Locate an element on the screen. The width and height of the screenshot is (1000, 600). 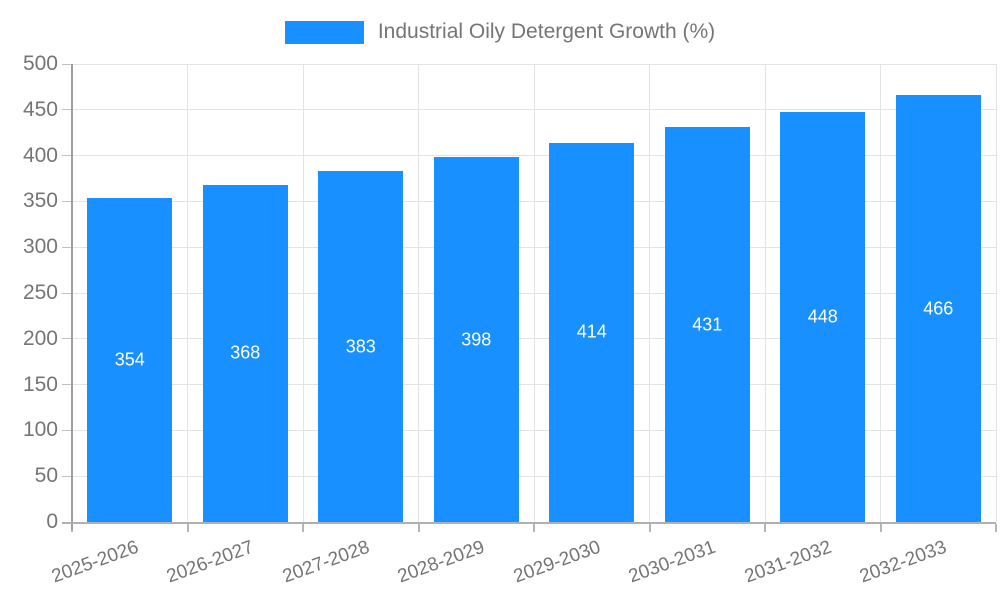
bar: 414 is located at coordinates (592, 332).